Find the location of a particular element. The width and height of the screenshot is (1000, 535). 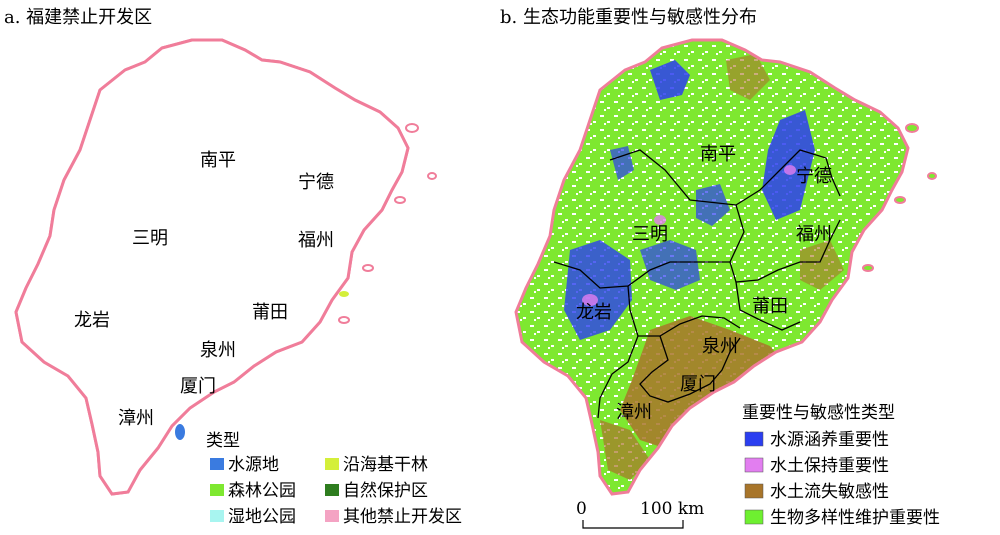

city-boundaries-b is located at coordinates (697, 284).